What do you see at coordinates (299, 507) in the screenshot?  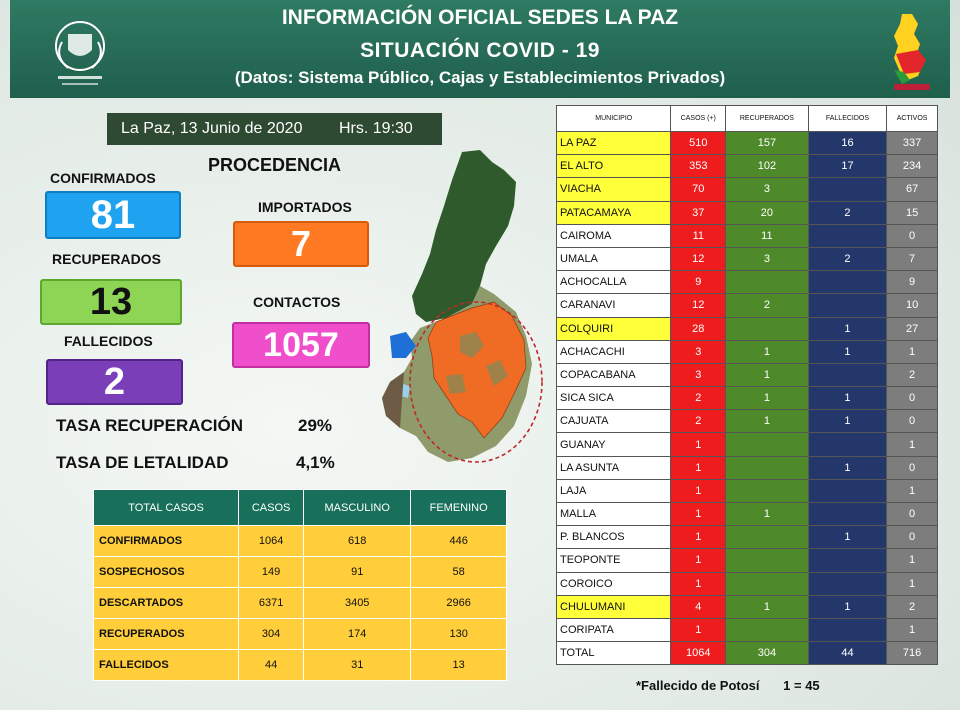 I see `summary-header-row: TOTAL CASOS CASOS MASCULINO FEMENINO` at bounding box center [299, 507].